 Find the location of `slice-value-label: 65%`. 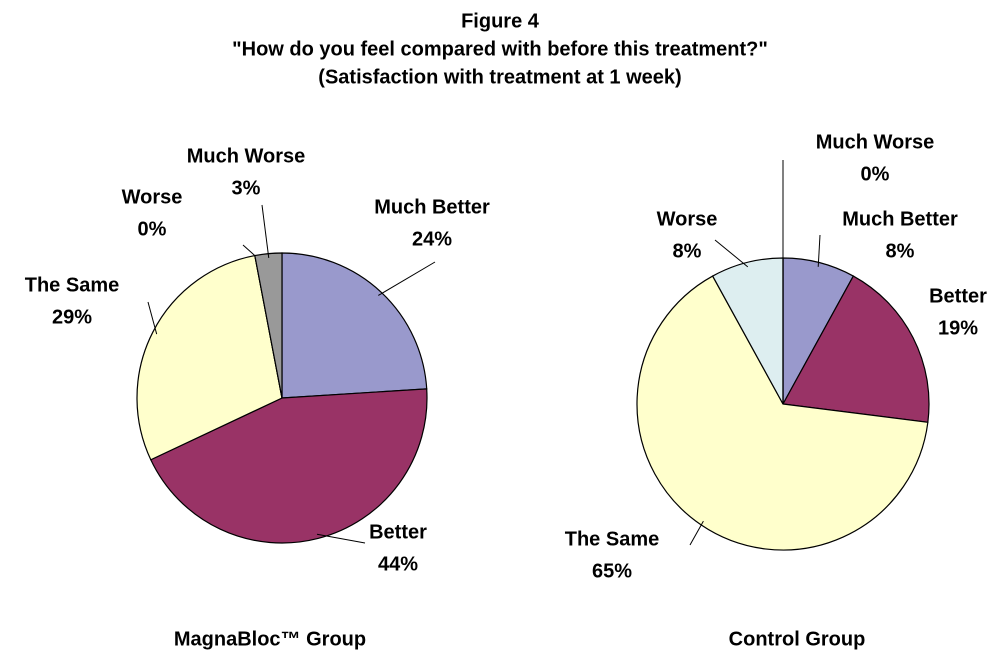

slice-value-label: 65% is located at coordinates (612, 571).